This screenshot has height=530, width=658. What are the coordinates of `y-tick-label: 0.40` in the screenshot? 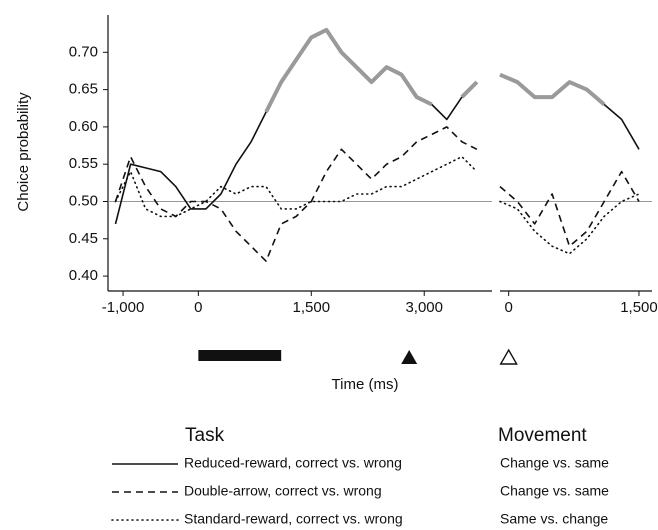 It's located at (83, 275).